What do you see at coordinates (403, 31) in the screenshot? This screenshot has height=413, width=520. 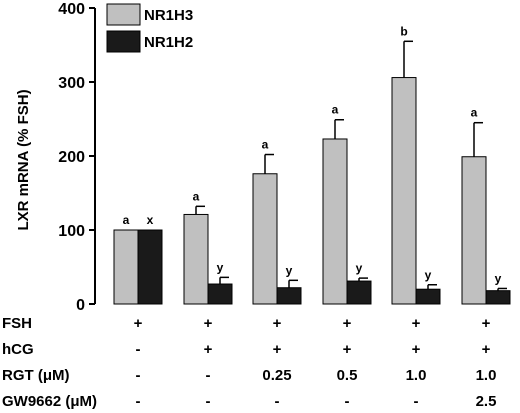 I see `significance-letter: b` at bounding box center [403, 31].